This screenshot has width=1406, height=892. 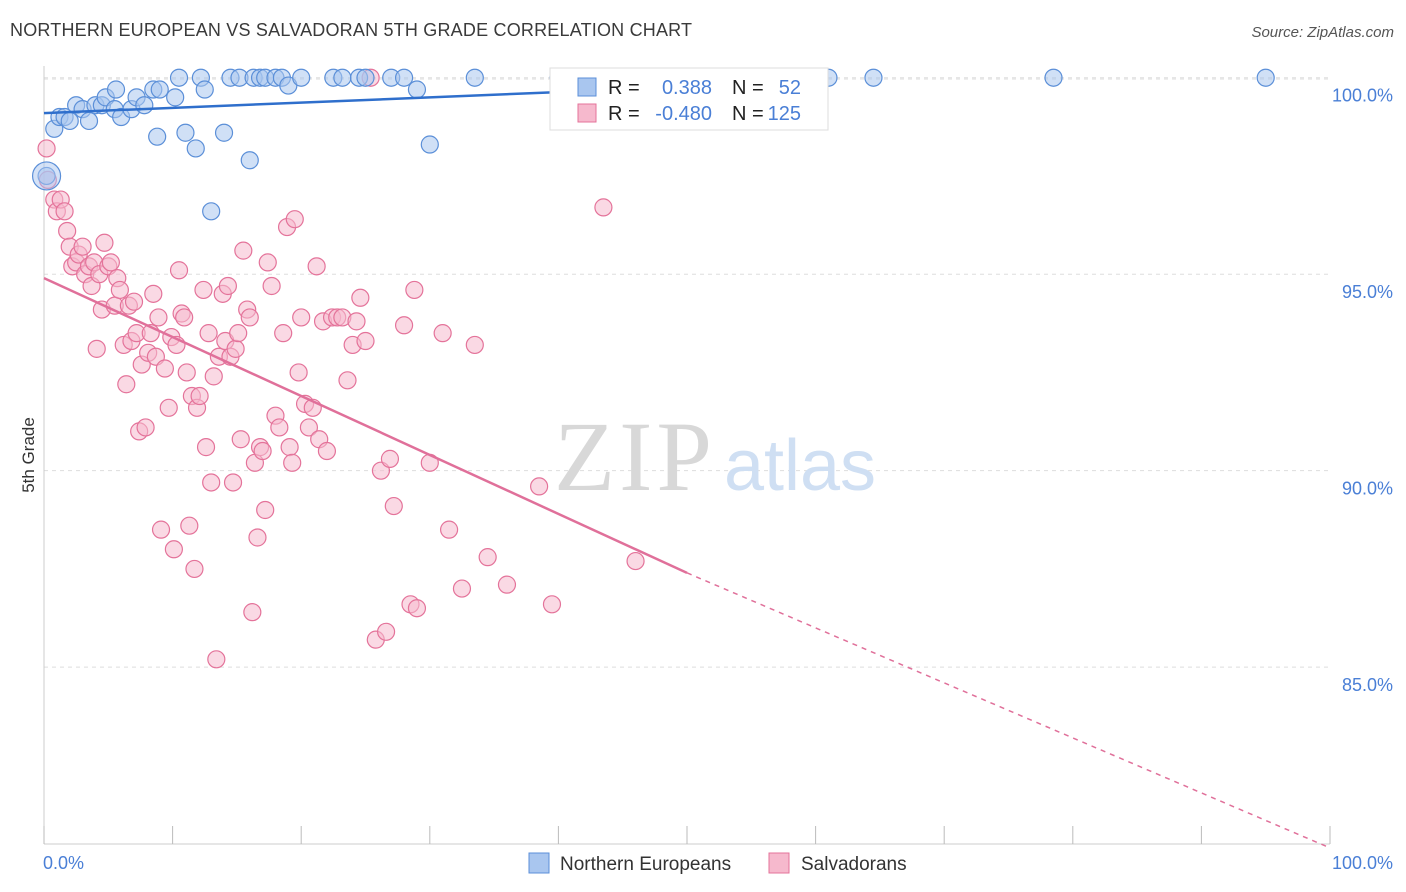 What do you see at coordinates (587, 113) in the screenshot?
I see `legend-swatch-pink` at bounding box center [587, 113].